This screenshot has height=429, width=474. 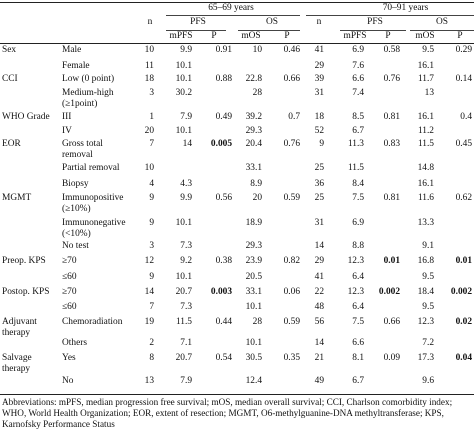 What do you see at coordinates (388, 36) in the screenshot?
I see `col-p-pfs-right: P` at bounding box center [388, 36].